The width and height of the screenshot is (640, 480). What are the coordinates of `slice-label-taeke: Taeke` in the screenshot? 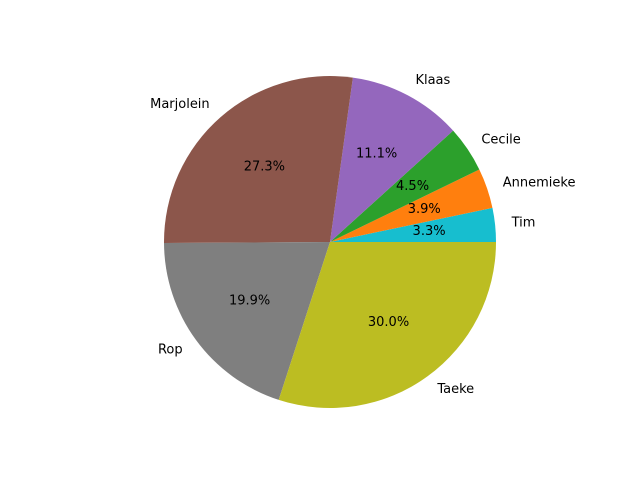 It's located at (455, 389).